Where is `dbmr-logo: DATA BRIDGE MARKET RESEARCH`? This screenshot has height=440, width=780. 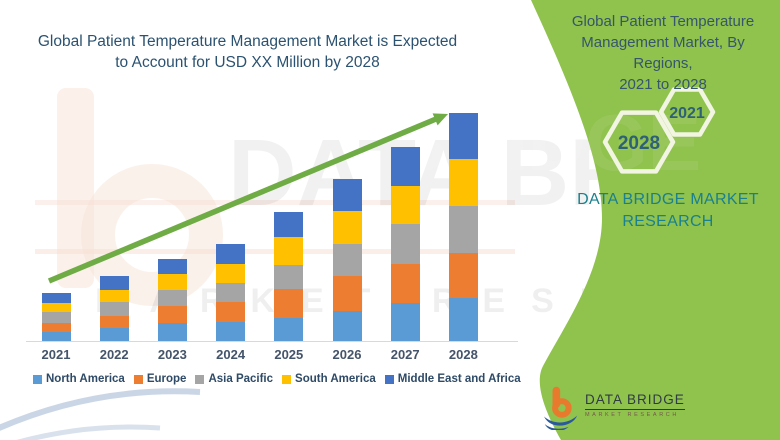 dbmr-logo: DATA BRIDGE MARKET RESEARCH is located at coordinates (614, 408).